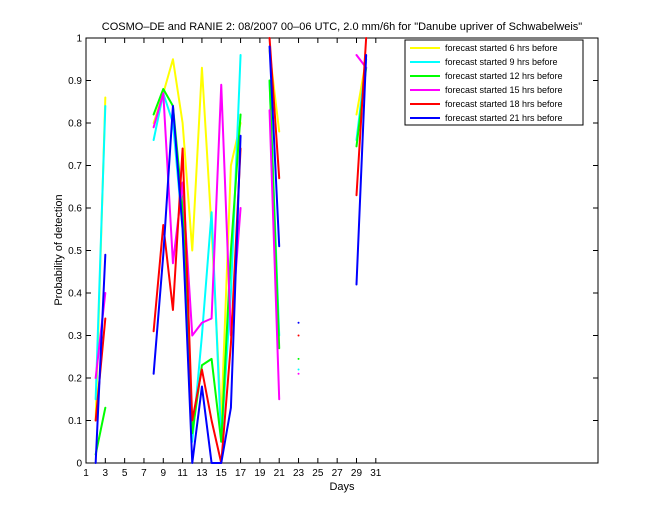  I want to click on x-tick-label: 19, so click(260, 473).